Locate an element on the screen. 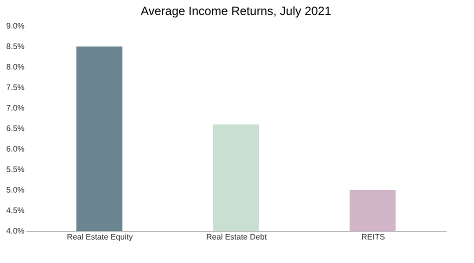 The height and width of the screenshot is (263, 474). y-tick-label: 4.5% is located at coordinates (15, 210).